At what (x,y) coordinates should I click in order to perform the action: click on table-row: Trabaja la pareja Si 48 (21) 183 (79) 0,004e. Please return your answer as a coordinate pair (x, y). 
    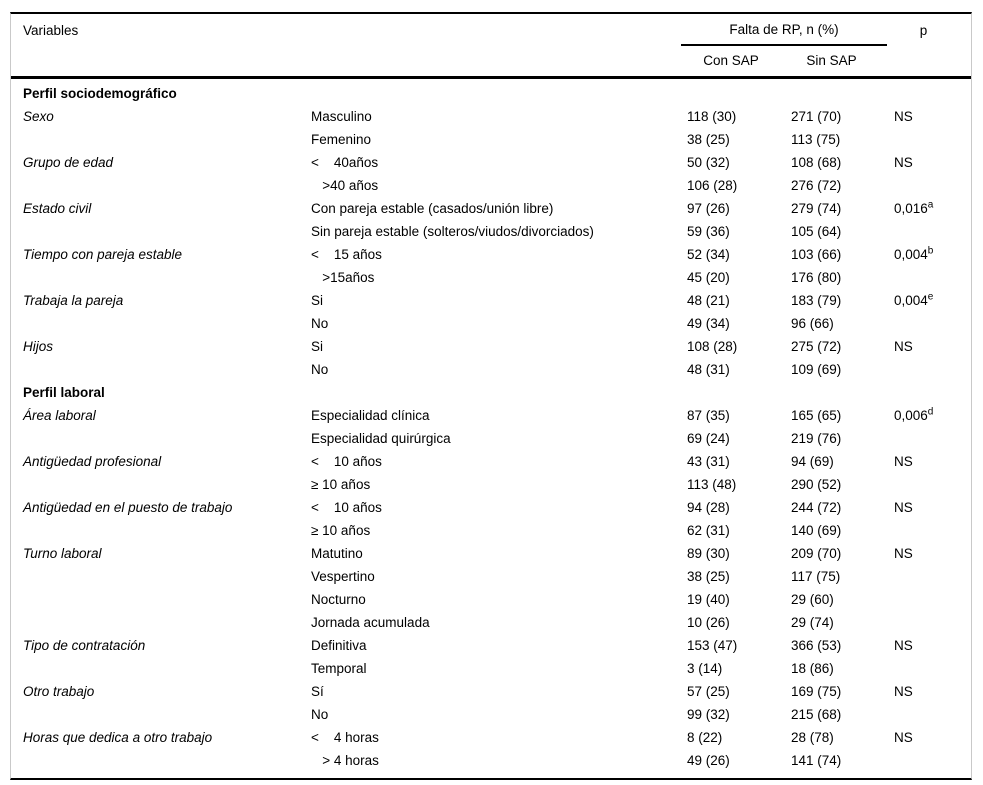
    Looking at the image, I should click on (491, 300).